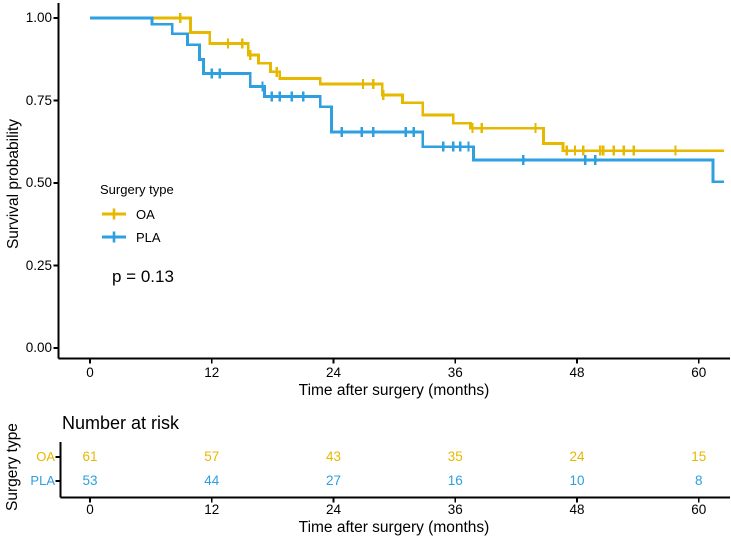 This screenshot has width=731, height=541. I want to click on risk-count-pla: 16, so click(455, 480).